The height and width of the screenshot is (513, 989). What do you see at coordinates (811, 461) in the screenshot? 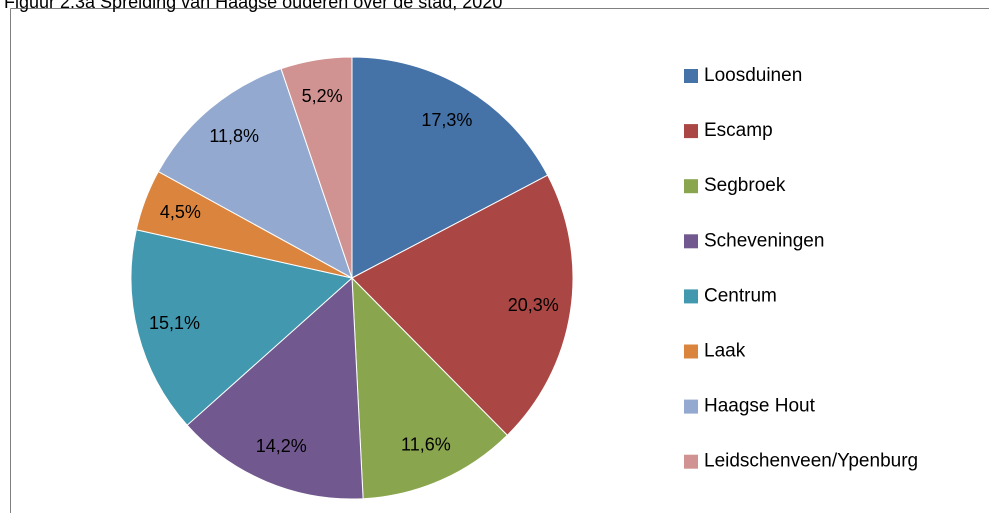
I see `legend-label: Leidschenveen/Ypenburg` at bounding box center [811, 461].